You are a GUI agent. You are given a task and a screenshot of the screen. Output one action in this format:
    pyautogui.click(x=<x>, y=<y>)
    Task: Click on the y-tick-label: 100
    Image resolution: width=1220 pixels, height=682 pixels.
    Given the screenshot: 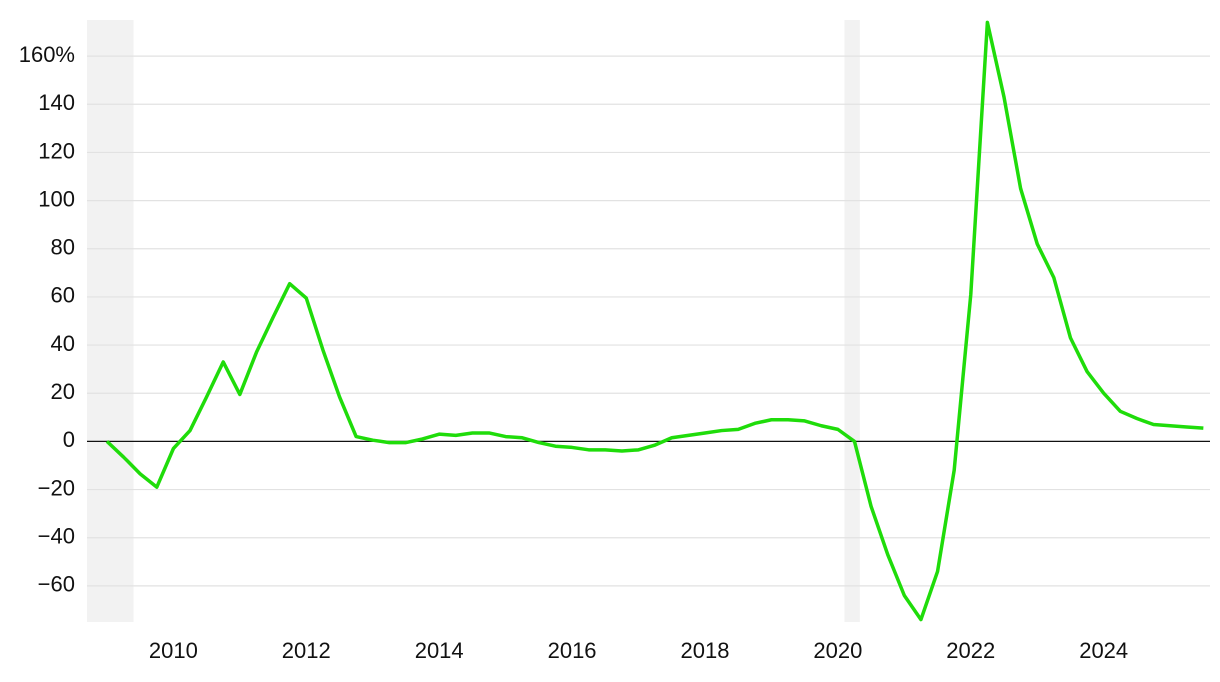 What is the action you would take?
    pyautogui.click(x=56, y=198)
    